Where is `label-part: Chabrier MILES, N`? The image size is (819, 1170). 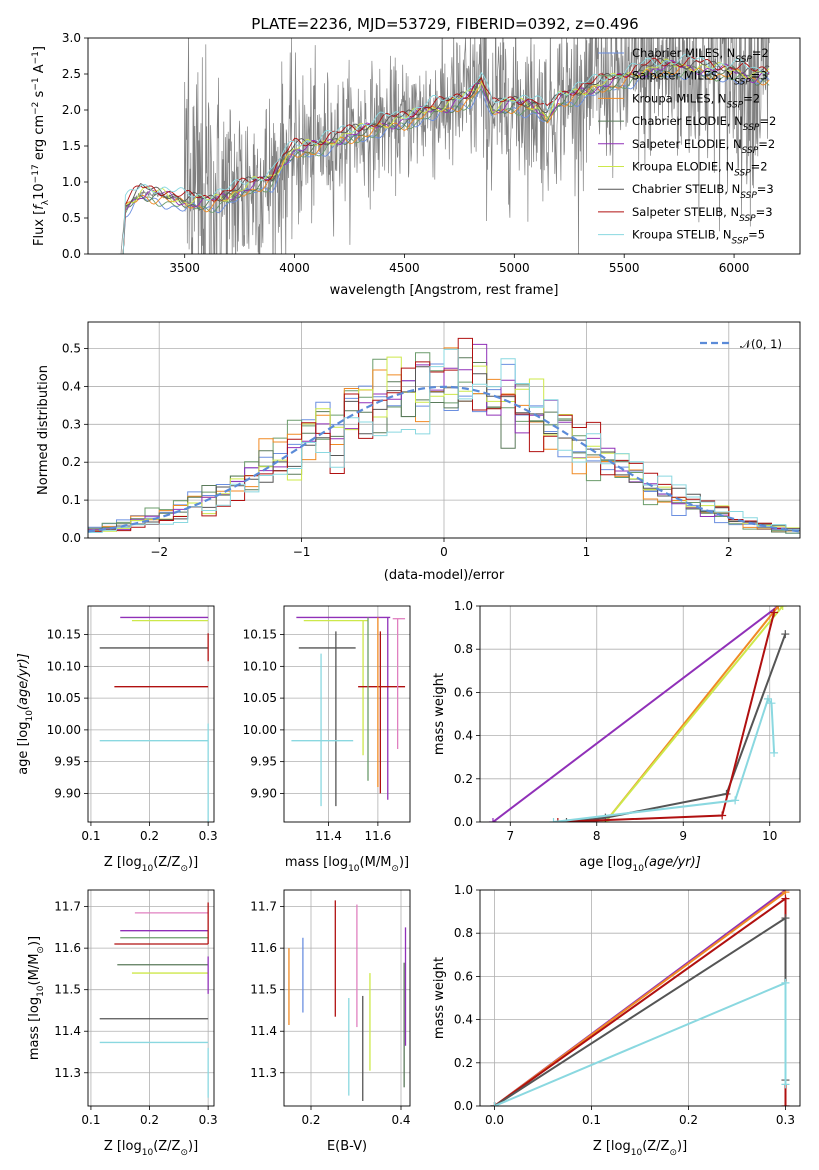
label-part: Chabrier MILES, N is located at coordinates (683, 53).